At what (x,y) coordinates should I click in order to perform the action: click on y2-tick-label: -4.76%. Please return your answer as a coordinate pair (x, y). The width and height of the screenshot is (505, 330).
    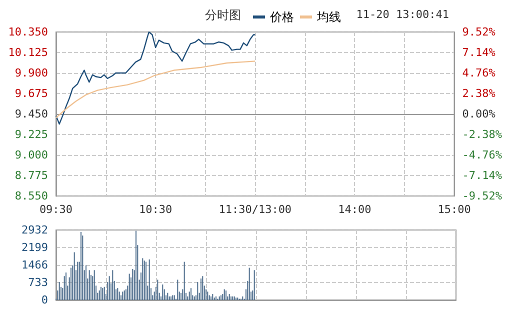
    Looking at the image, I should click on (482, 155).